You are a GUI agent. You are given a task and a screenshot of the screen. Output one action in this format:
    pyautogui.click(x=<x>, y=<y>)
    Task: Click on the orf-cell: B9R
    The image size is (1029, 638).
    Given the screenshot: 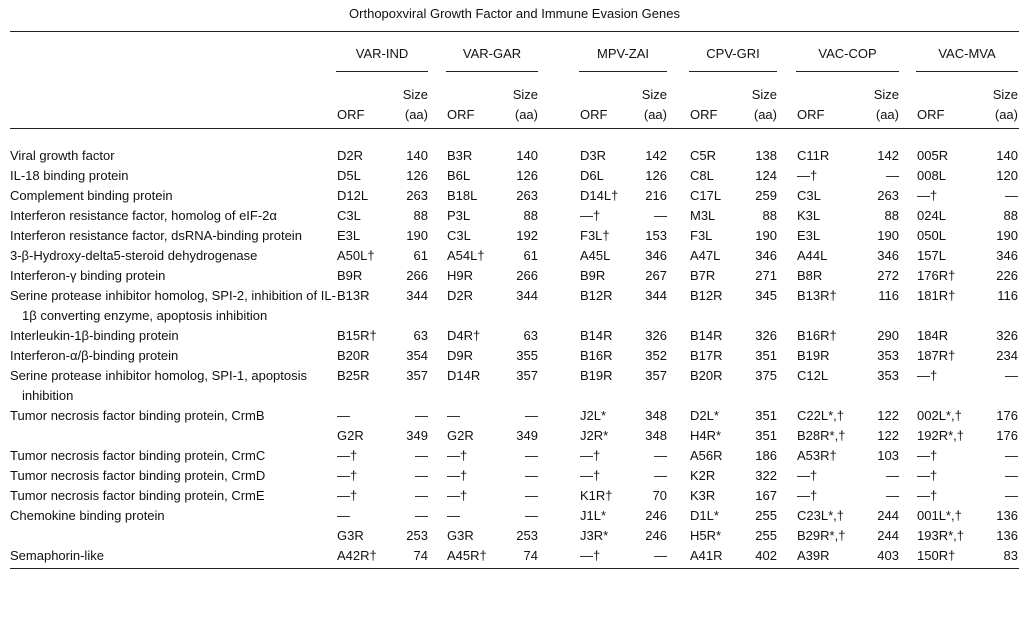 What is the action you would take?
    pyautogui.click(x=593, y=275)
    